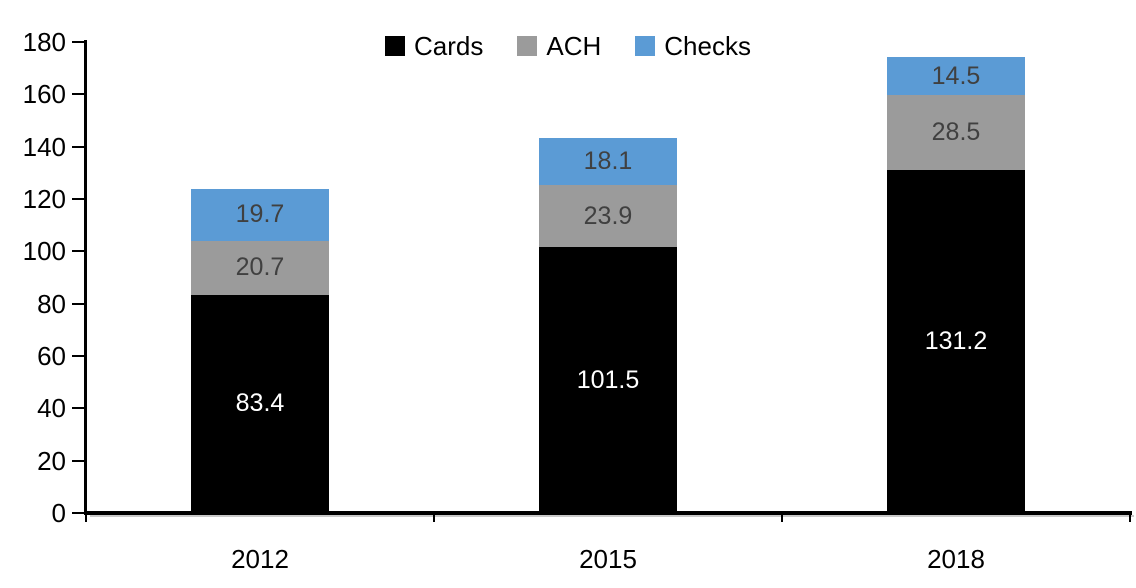 The width and height of the screenshot is (1136, 588). Describe the element at coordinates (260, 559) in the screenshot. I see `x-axis-label: 2012` at that location.